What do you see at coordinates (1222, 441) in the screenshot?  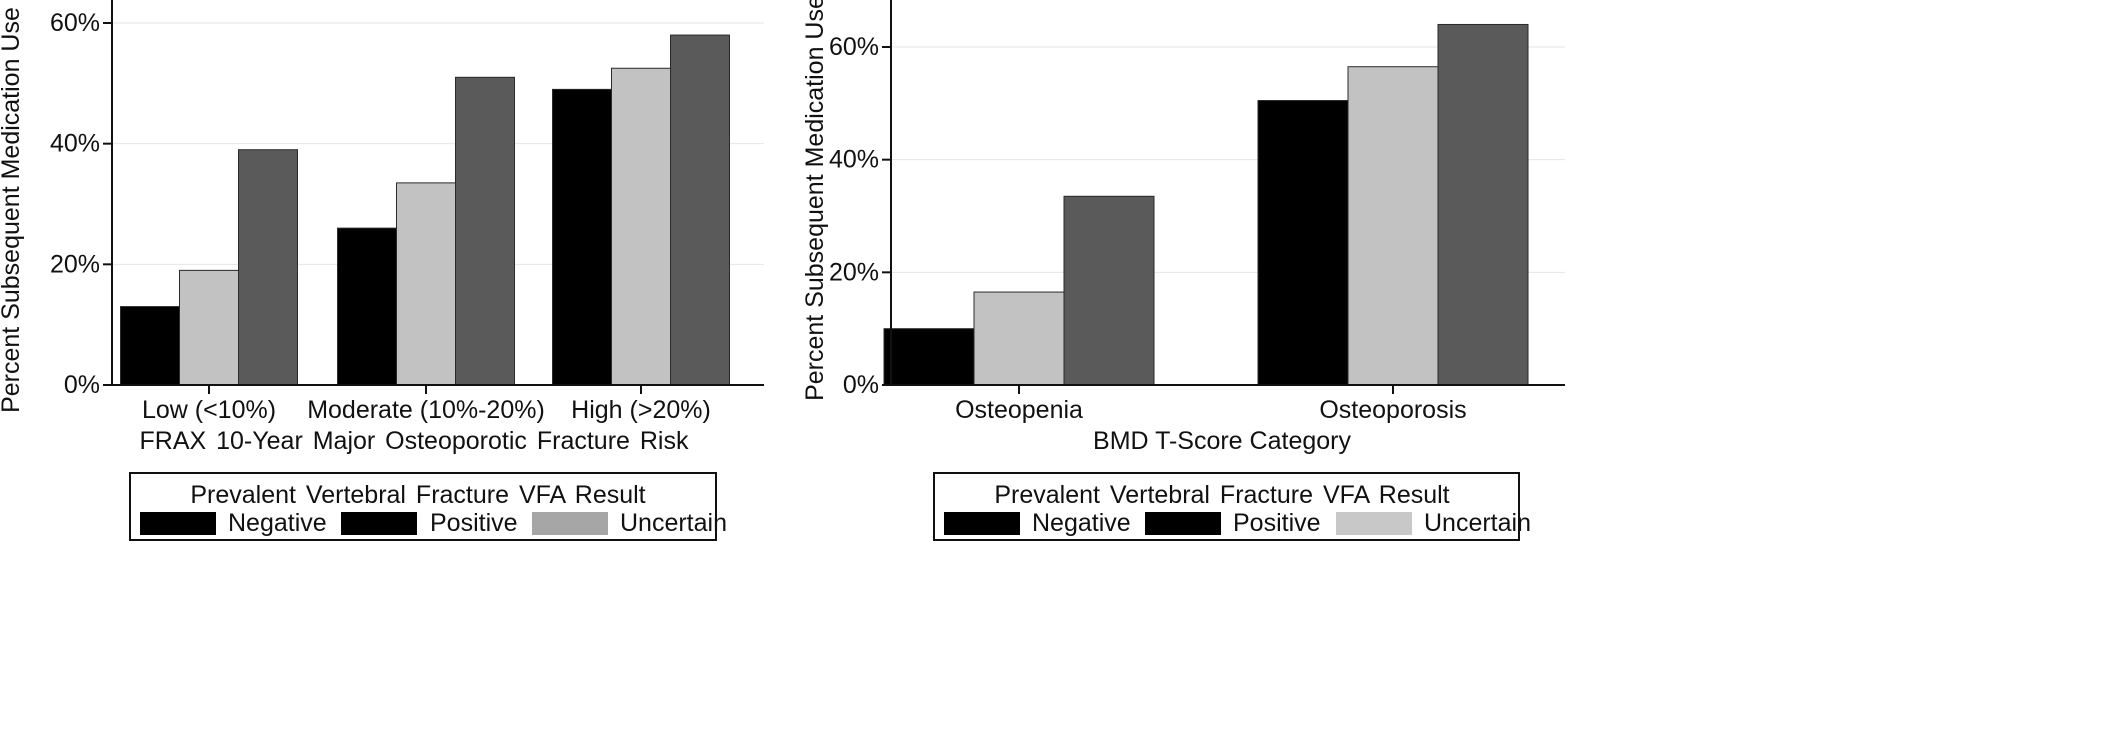 I see `right-x-axis-label: BMD T-Score Category` at bounding box center [1222, 441].